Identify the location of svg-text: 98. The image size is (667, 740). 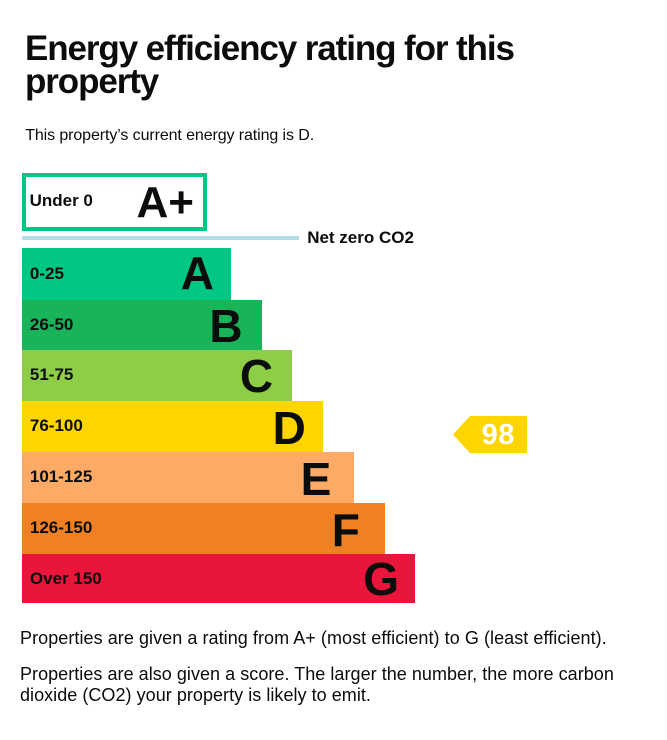
(498, 435).